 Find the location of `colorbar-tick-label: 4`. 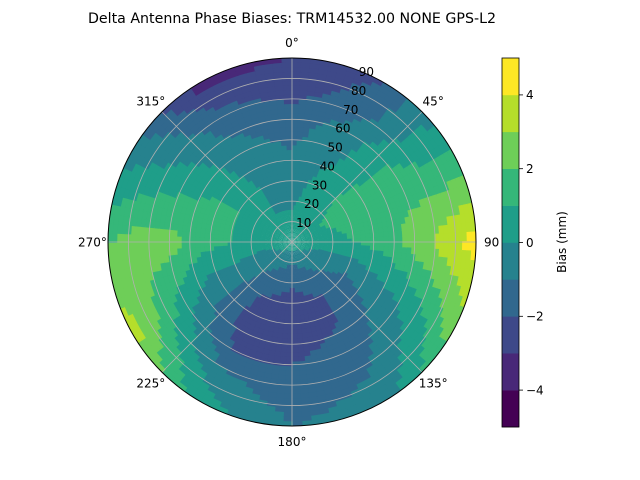

colorbar-tick-label: 4 is located at coordinates (530, 95).